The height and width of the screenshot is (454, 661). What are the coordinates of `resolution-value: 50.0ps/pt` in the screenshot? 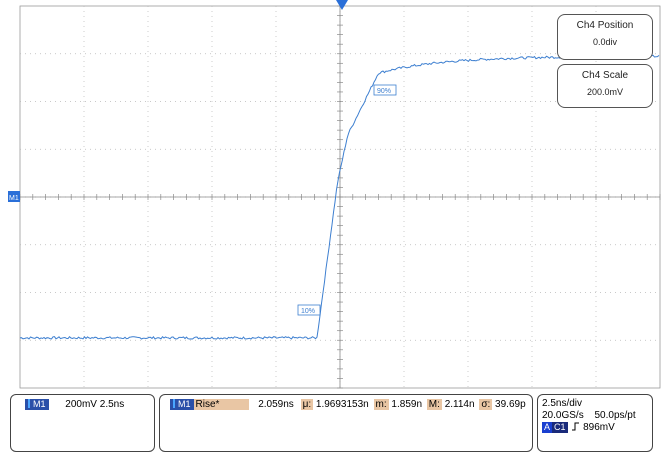 It's located at (615, 415).